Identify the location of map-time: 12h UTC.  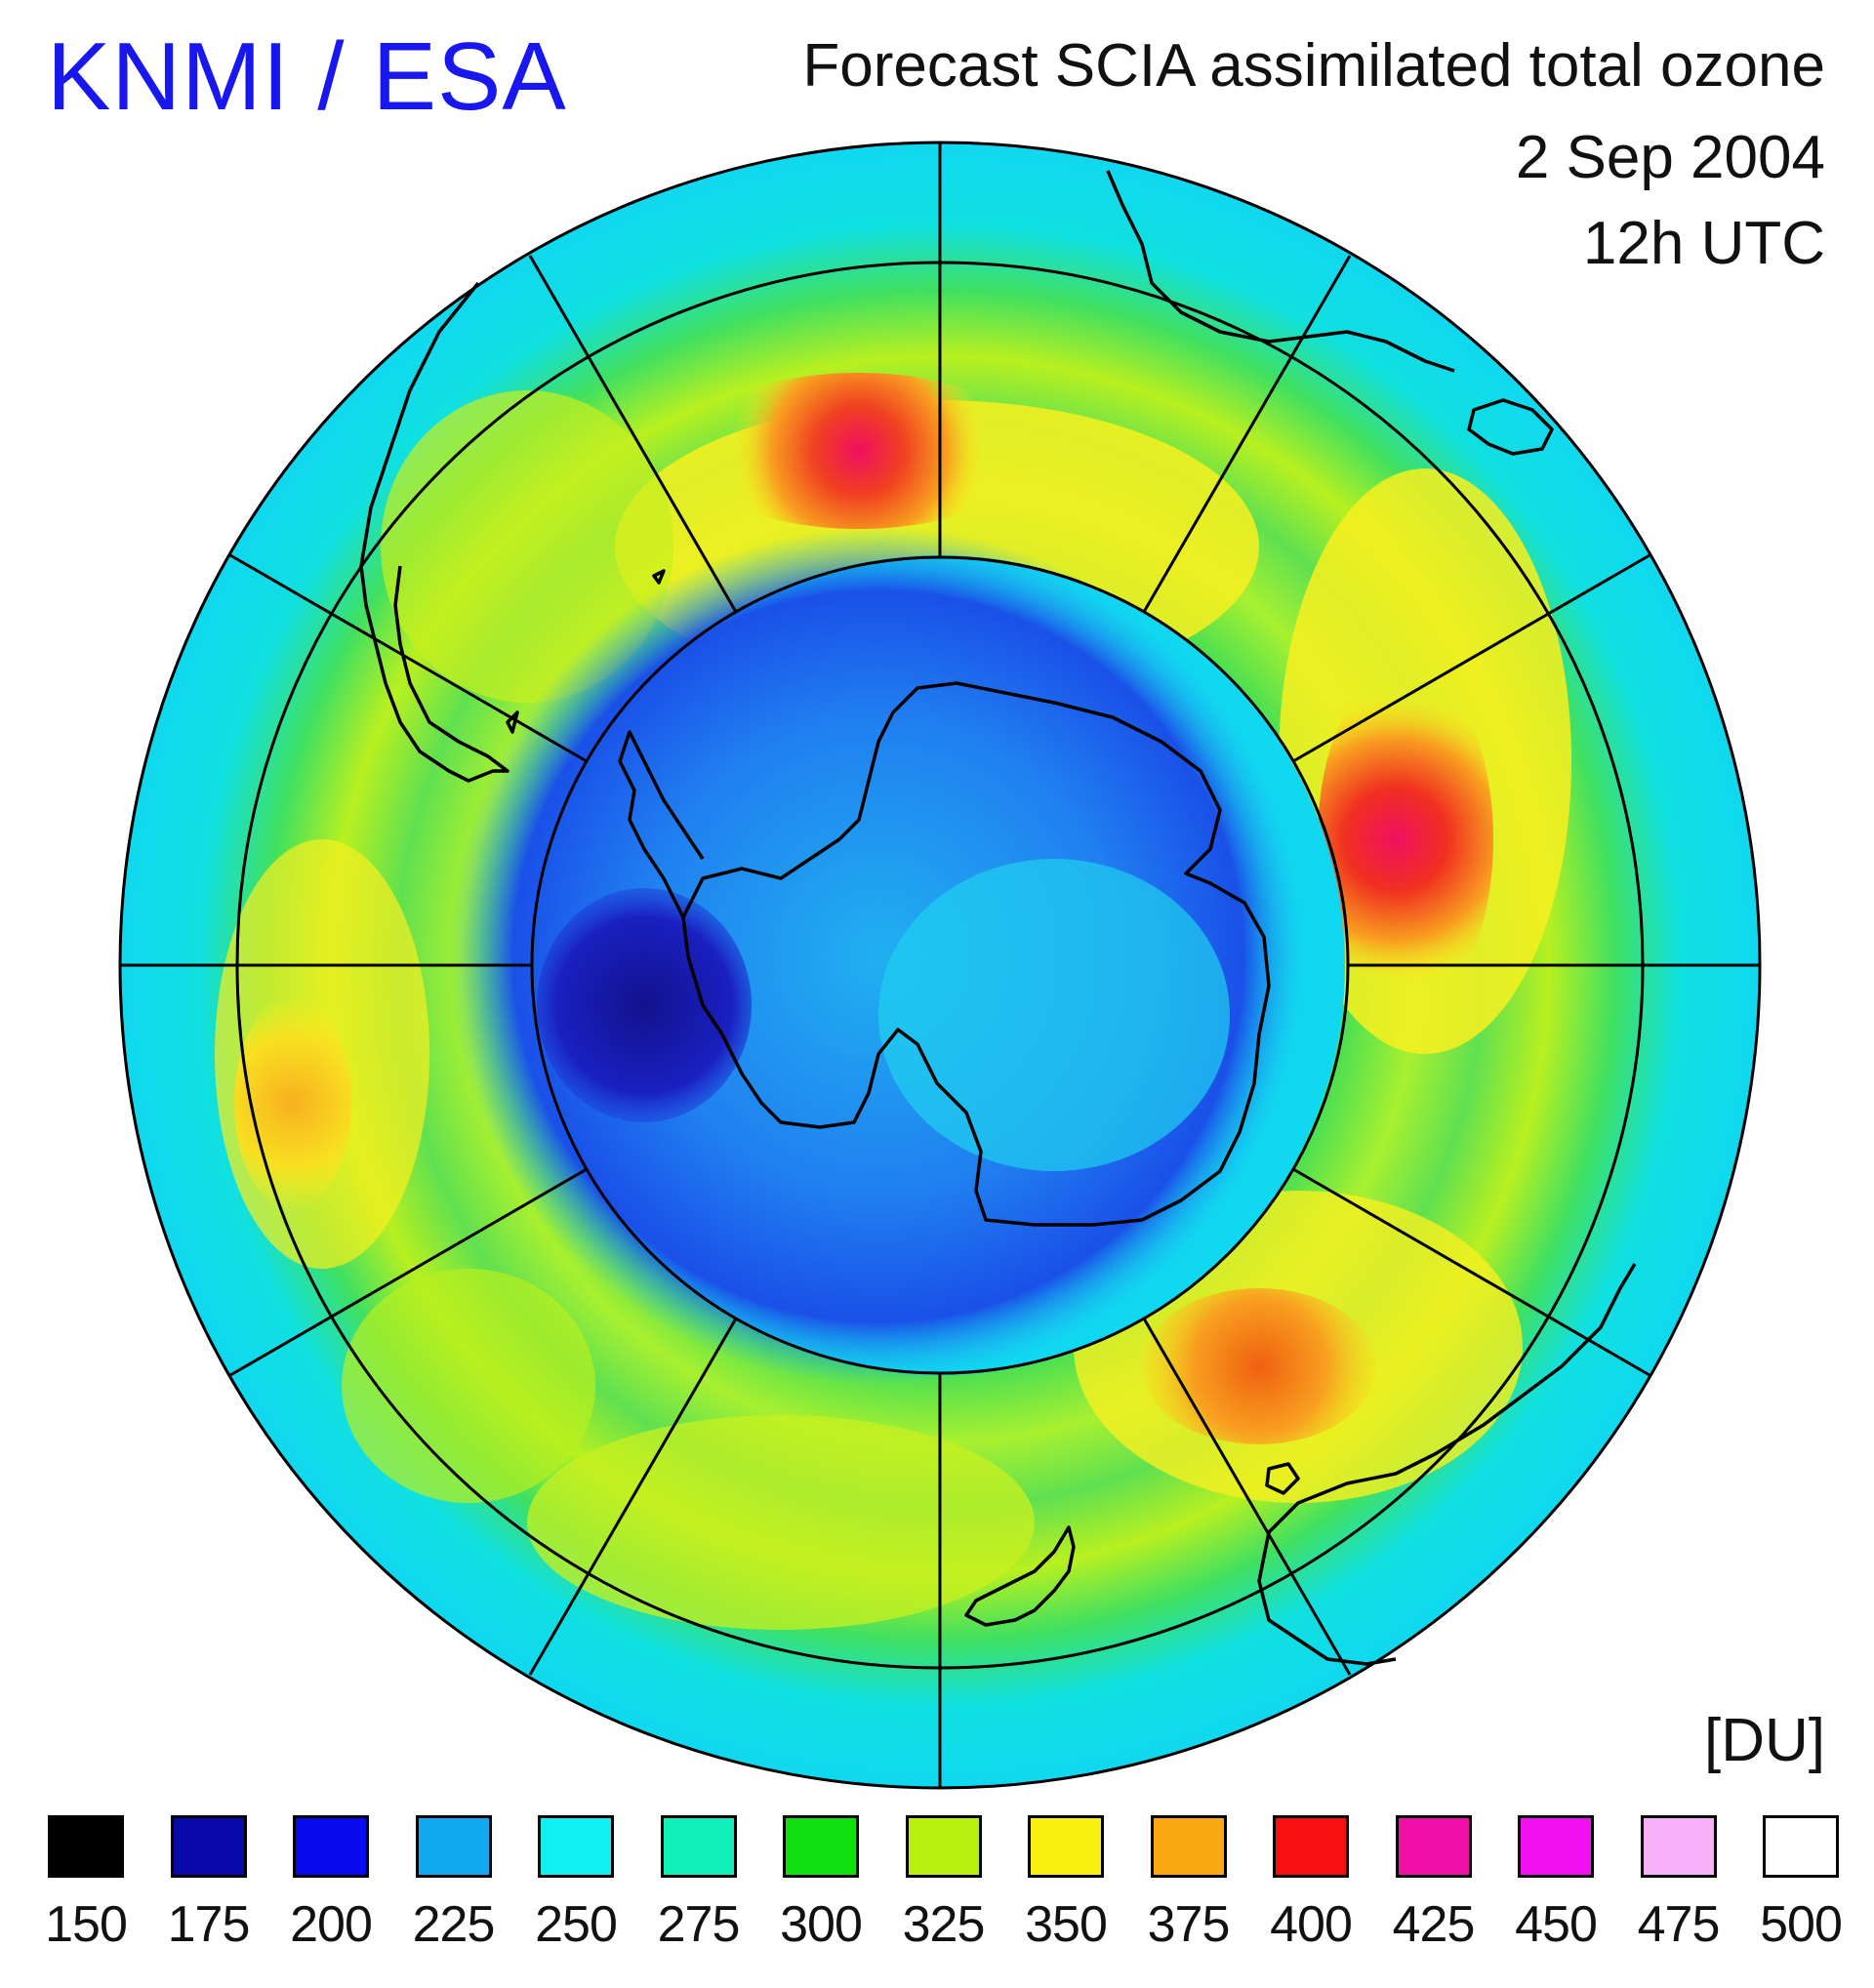
(1703, 243).